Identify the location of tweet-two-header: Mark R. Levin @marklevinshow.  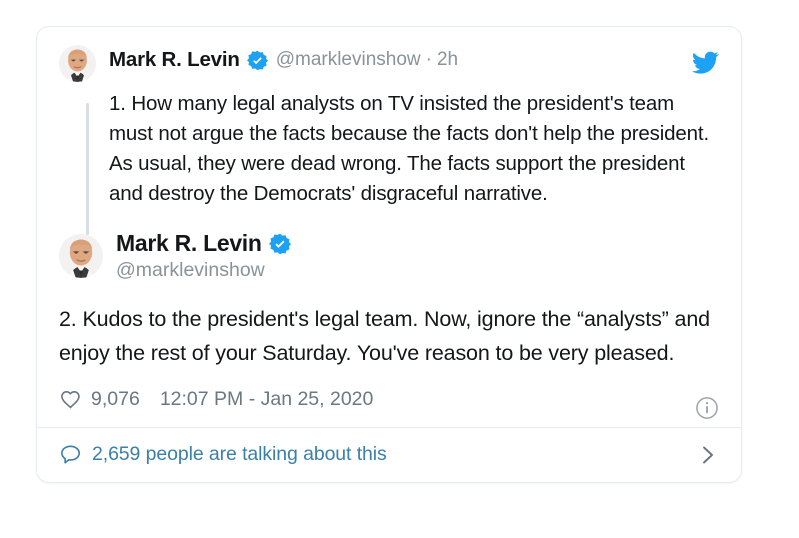
(389, 256).